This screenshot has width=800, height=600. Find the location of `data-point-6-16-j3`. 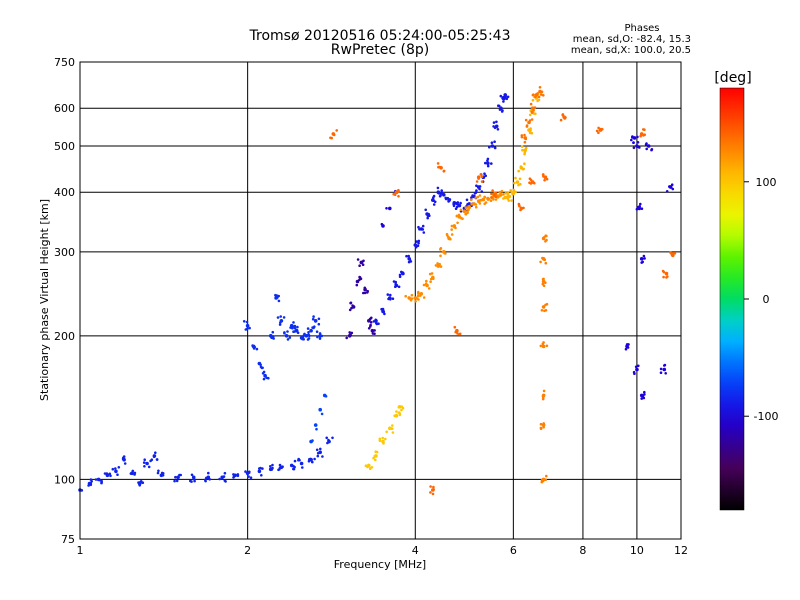

data-point-6-16-j3 is located at coordinates (489, 199).